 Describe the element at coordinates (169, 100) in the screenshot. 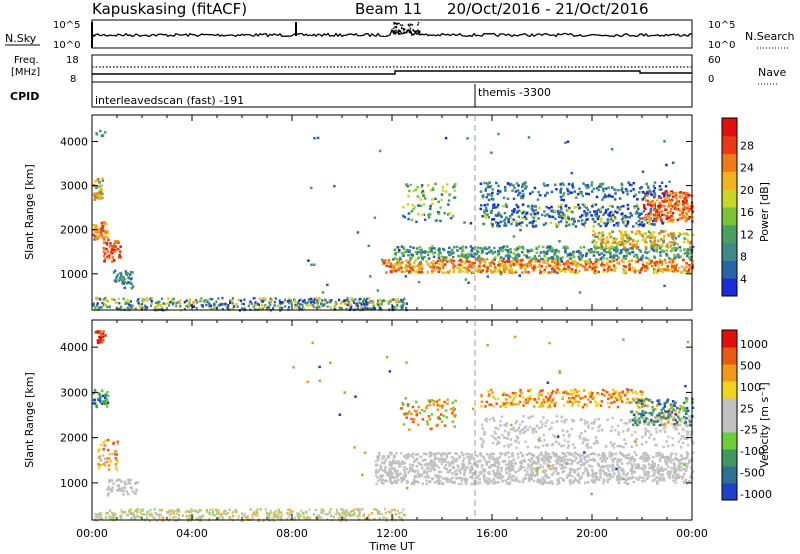

I see `cpid-segment-1: interleavedscan (fast) -191` at that location.